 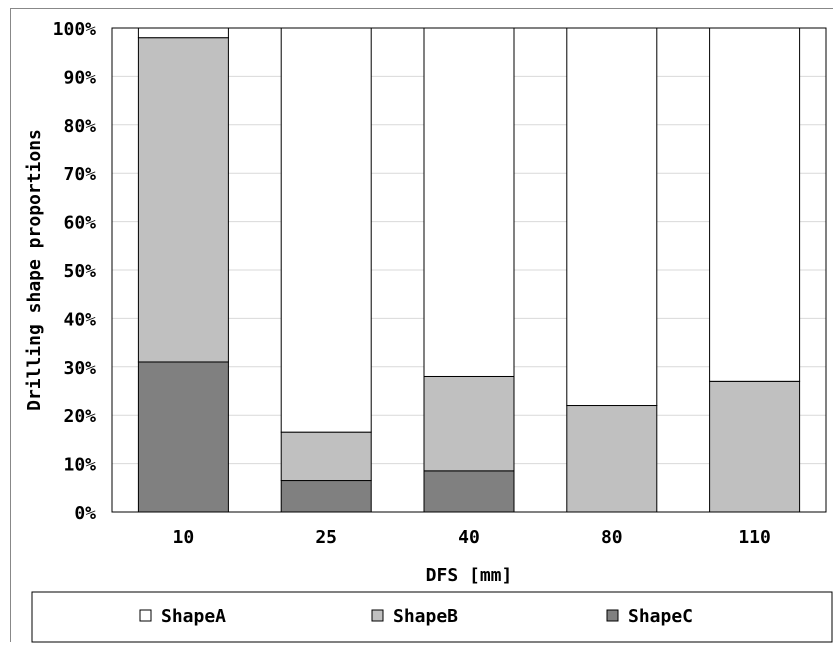 What do you see at coordinates (193, 616) in the screenshot?
I see `legend-label-shapea: ShapeA` at bounding box center [193, 616].